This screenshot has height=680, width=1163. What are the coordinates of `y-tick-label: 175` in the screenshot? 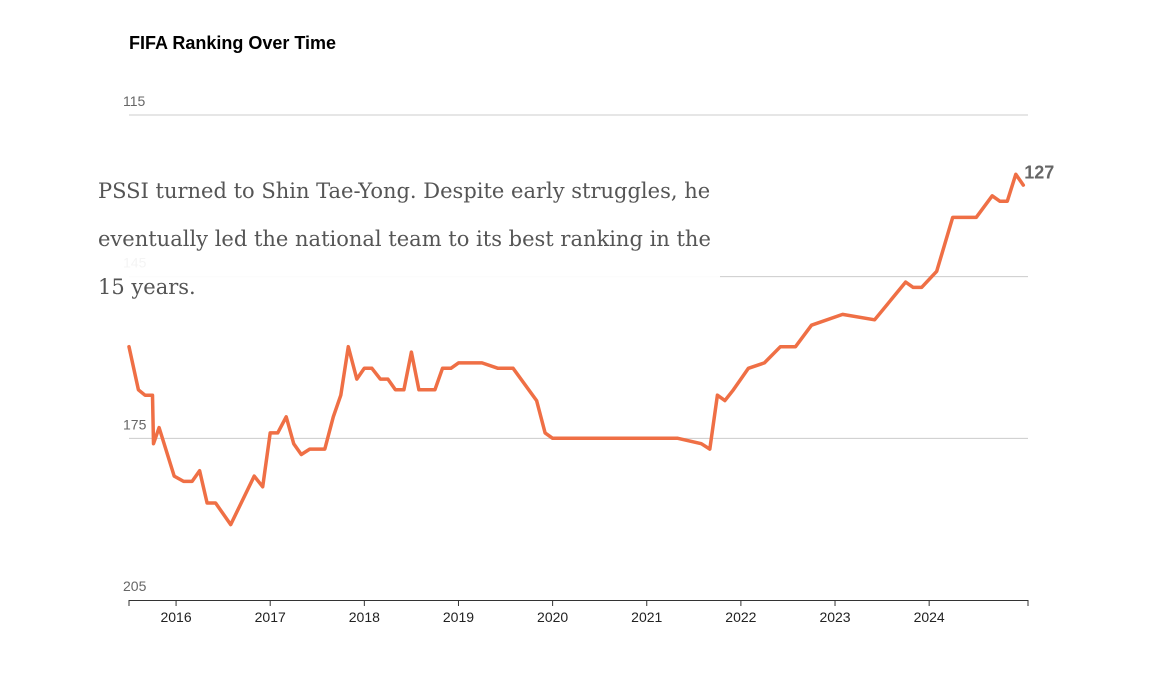 It's located at (135, 424).